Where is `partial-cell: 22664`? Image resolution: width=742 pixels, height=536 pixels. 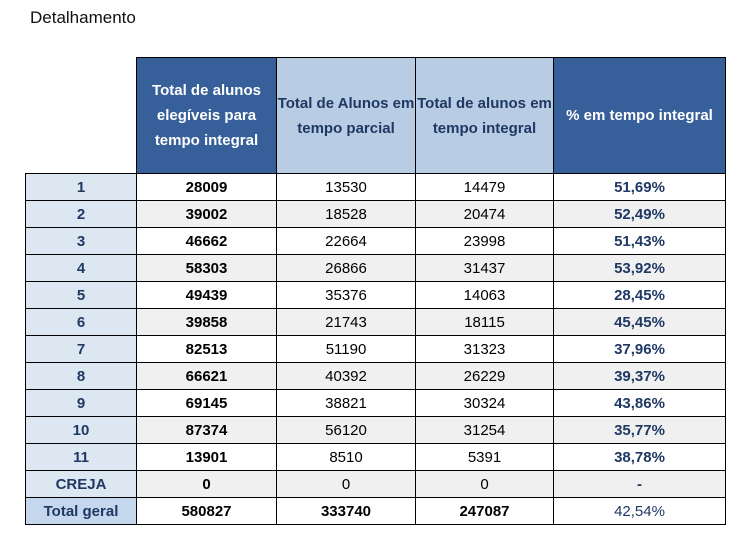 partial-cell: 22664 is located at coordinates (346, 241).